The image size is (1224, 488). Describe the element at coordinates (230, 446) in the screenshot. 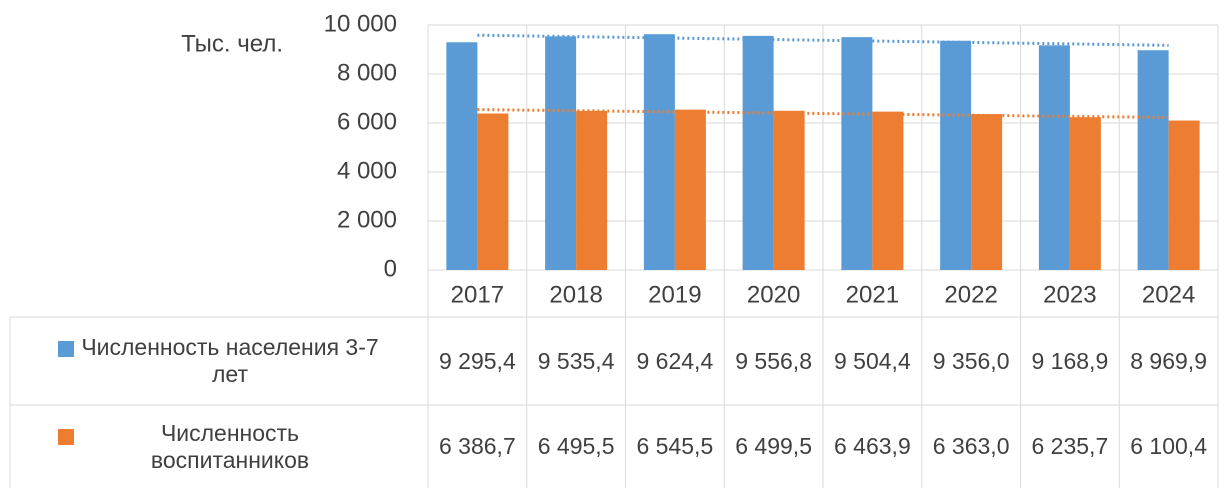

I see `legend-label: Численность воспитанников` at that location.